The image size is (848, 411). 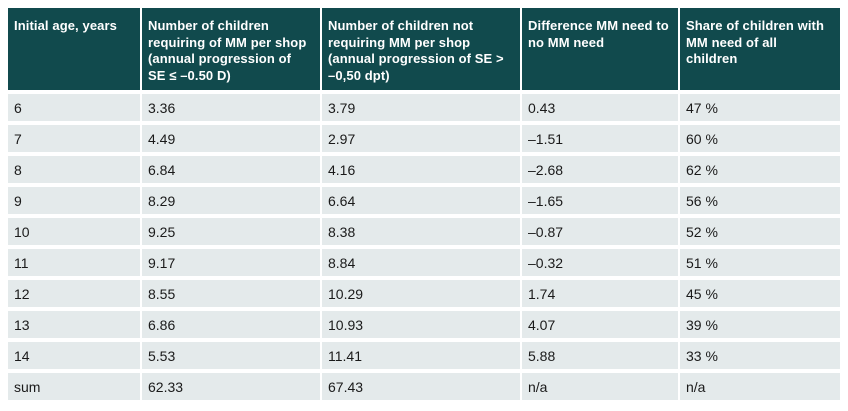 I want to click on table-cell: sum, so click(x=74, y=386).